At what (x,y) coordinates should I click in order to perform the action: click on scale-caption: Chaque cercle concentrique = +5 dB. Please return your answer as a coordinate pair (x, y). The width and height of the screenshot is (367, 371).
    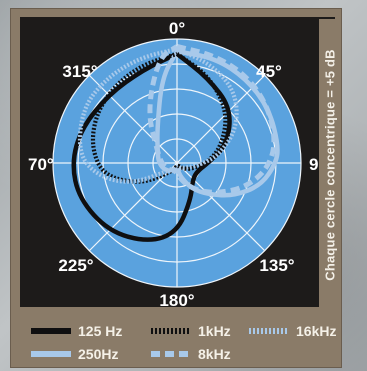
    Looking at the image, I should click on (329, 164).